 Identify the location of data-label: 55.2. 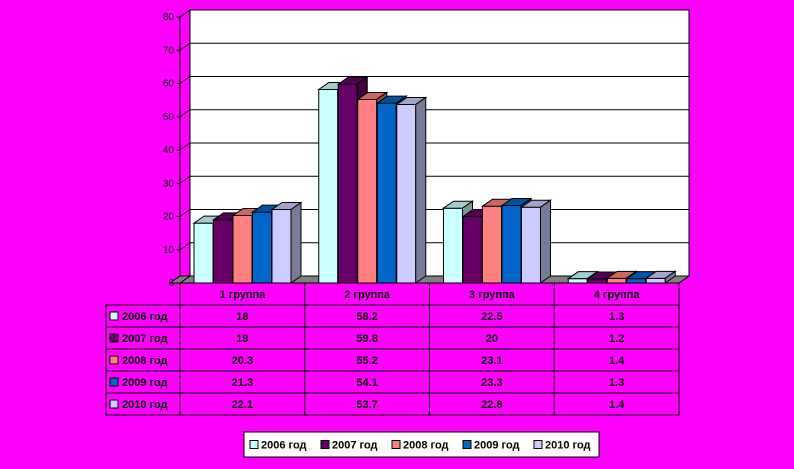
(366, 361).